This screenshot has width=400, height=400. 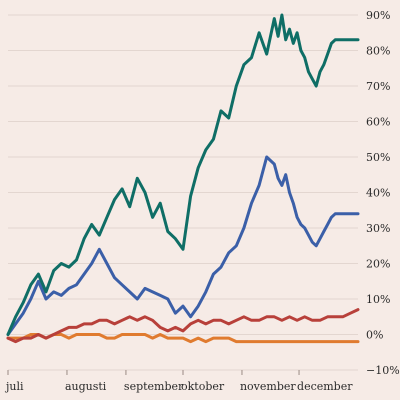 What do you see at coordinates (383, 370) in the screenshot?
I see `y-tick-label: −10%` at bounding box center [383, 370].